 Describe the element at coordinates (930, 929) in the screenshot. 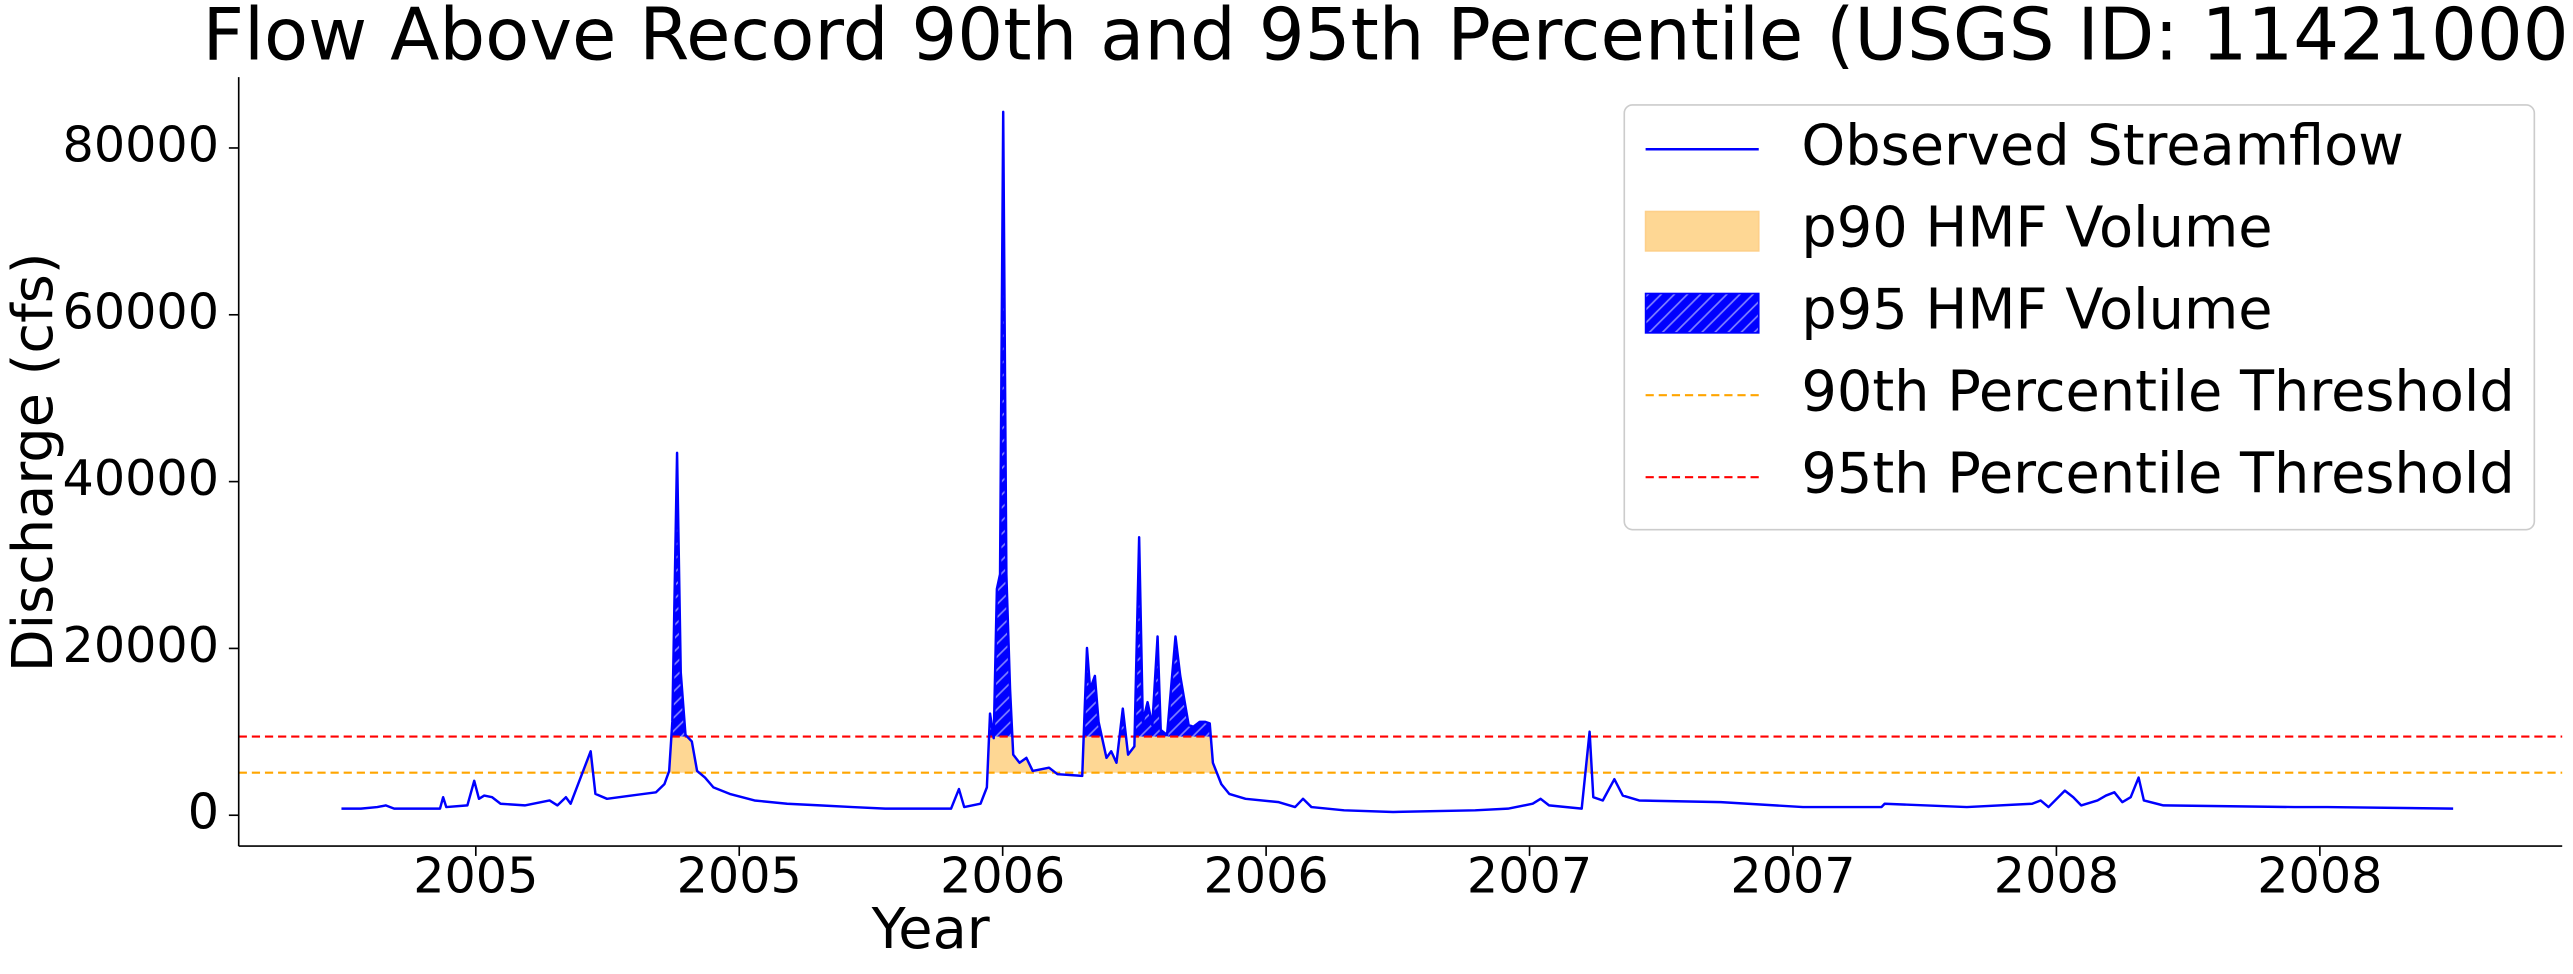

I see `x-axis-label: Year` at that location.